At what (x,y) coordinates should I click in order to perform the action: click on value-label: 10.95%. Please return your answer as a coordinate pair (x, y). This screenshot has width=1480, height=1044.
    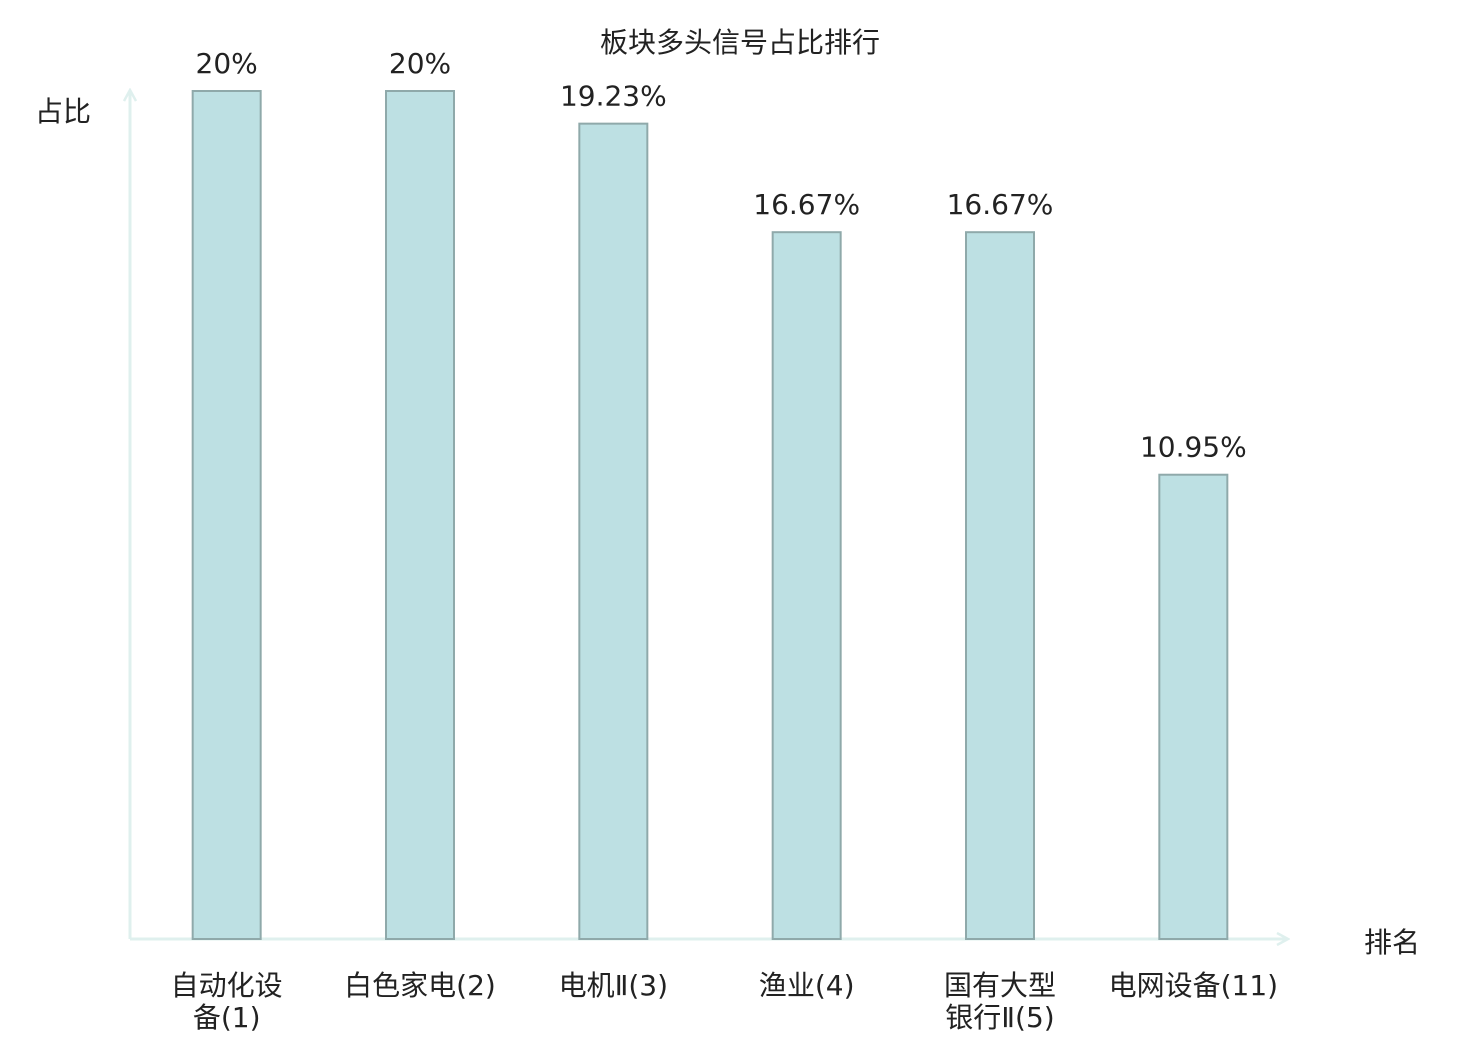
    Looking at the image, I should click on (1193, 447).